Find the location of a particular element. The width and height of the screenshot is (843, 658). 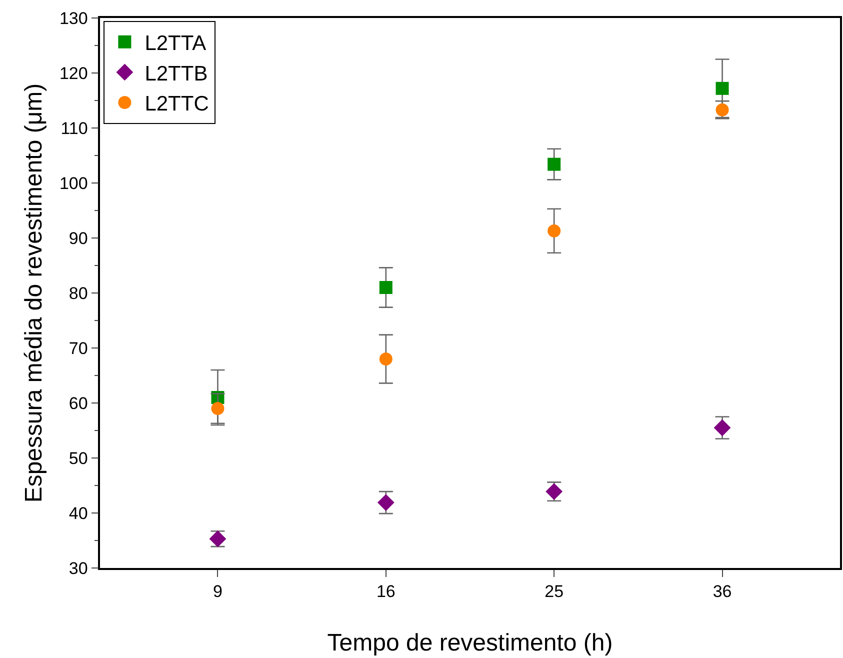

y-tick-label: 50 is located at coordinates (78, 458).